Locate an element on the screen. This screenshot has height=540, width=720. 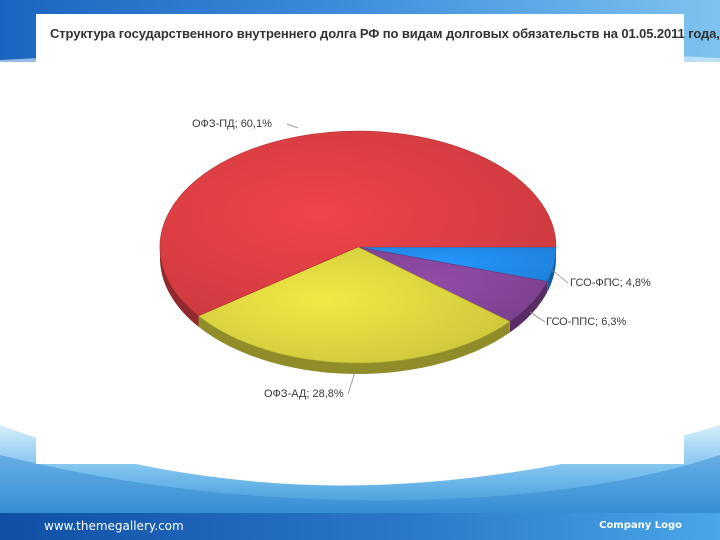
pie-side-ГСО-ППС is located at coordinates (528, 307).